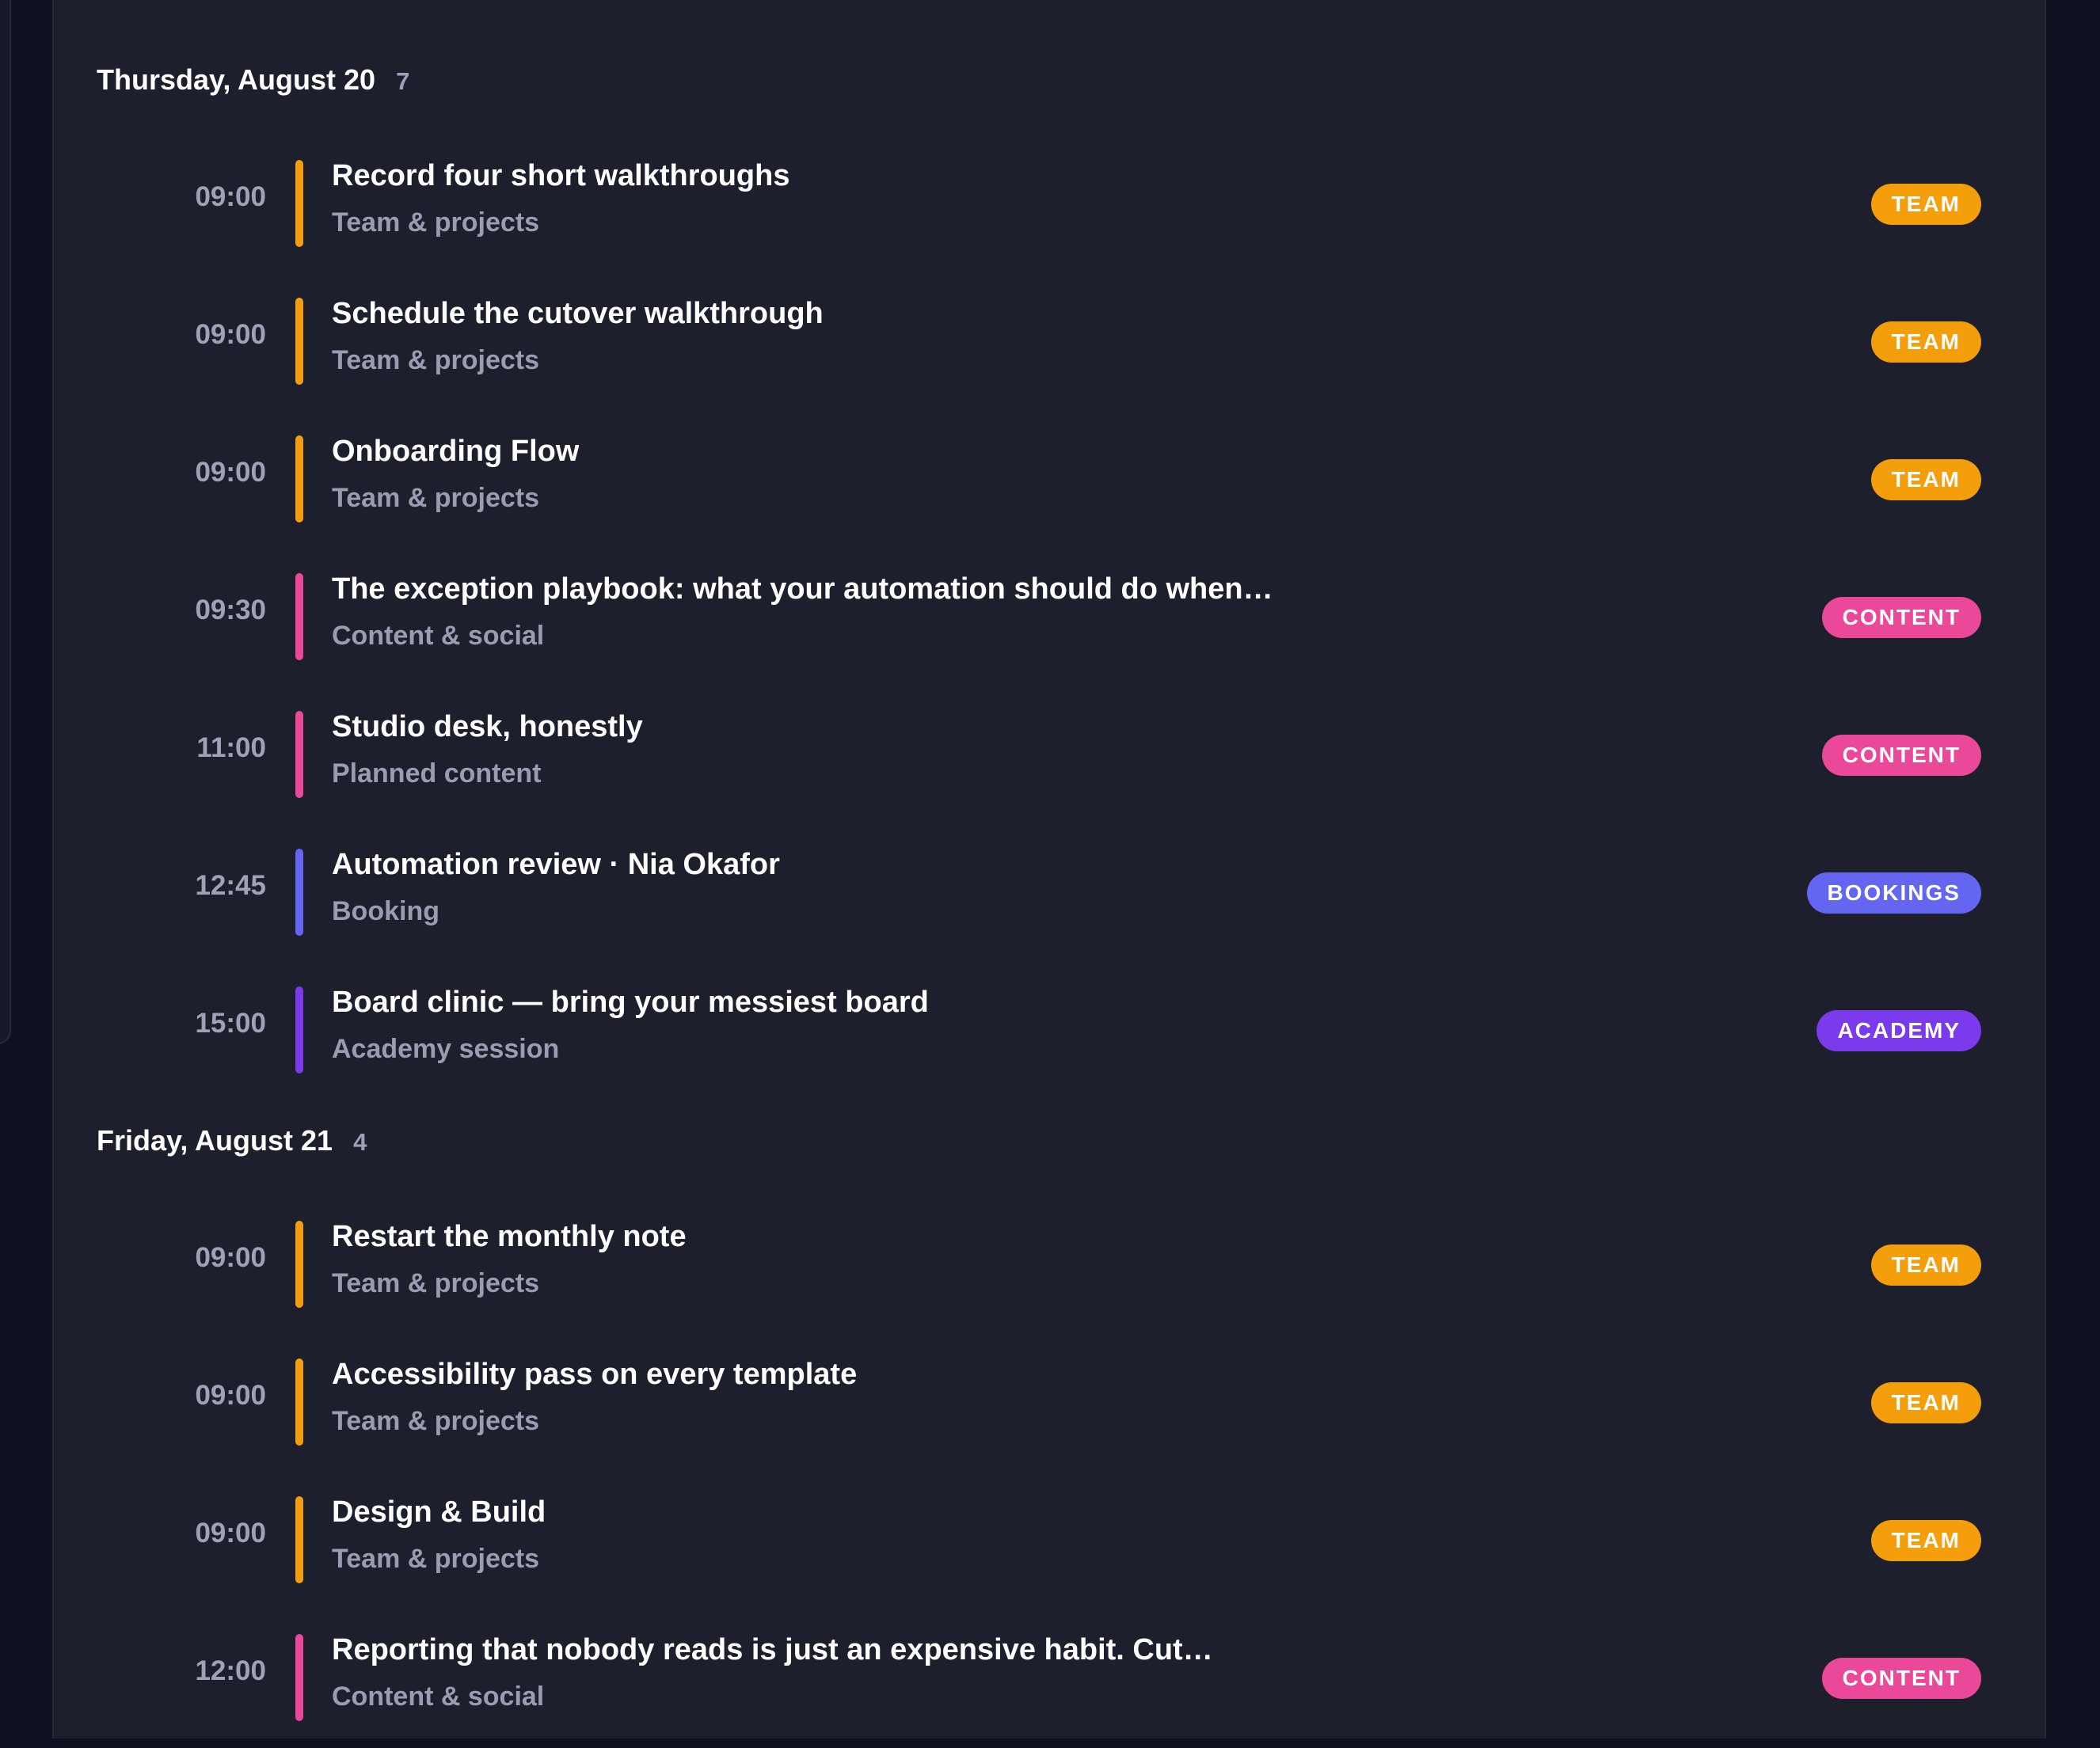  What do you see at coordinates (630, 1002) in the screenshot?
I see `event-title: Board clinic — bring your messiest board` at bounding box center [630, 1002].